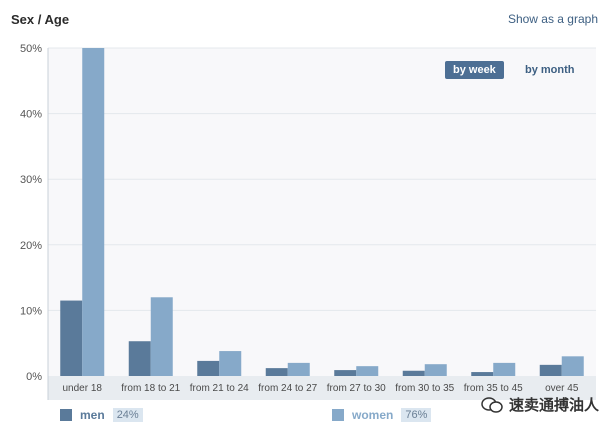 The height and width of the screenshot is (432, 609). I want to click on legend-item-men: men 24%, so click(101, 415).